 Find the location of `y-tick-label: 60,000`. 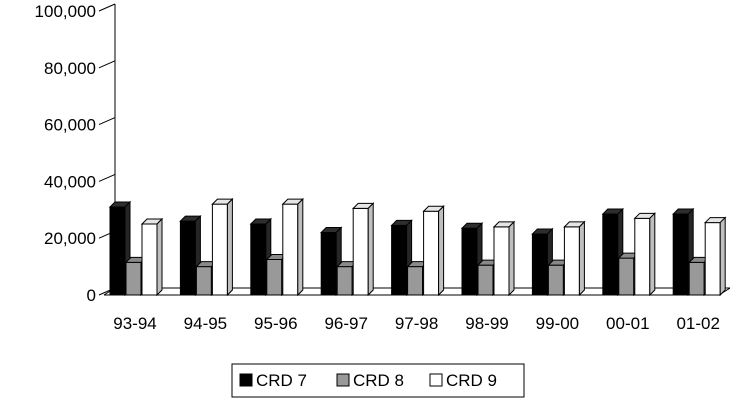

y-tick-label: 60,000 is located at coordinates (70, 125).